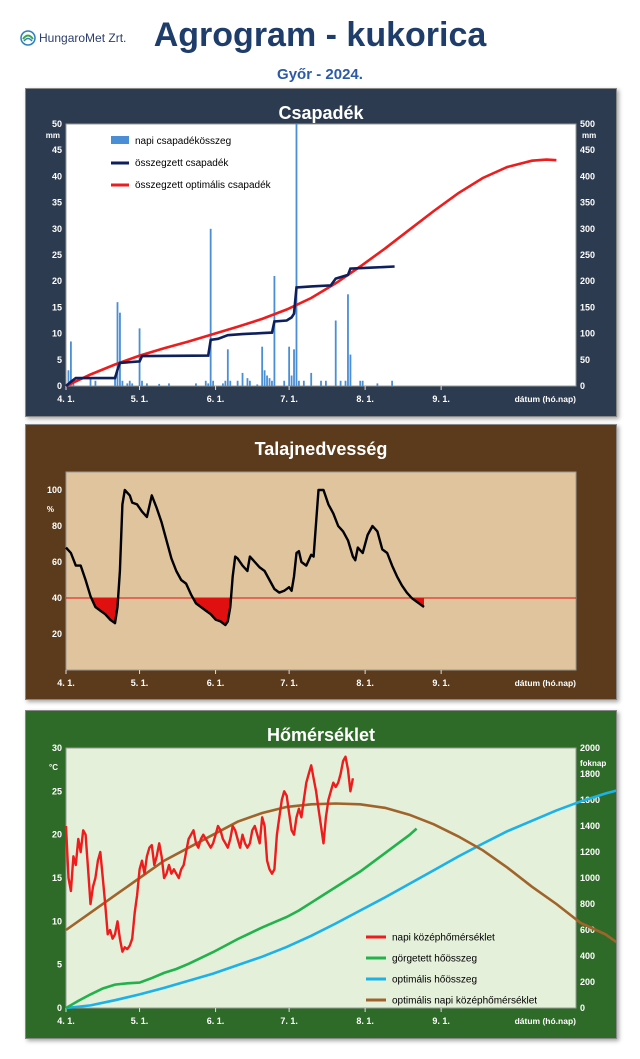 This screenshot has height=1059, width=640. What do you see at coordinates (230, 326) in the screenshot?
I see `cumulative-precip-line` at bounding box center [230, 326].